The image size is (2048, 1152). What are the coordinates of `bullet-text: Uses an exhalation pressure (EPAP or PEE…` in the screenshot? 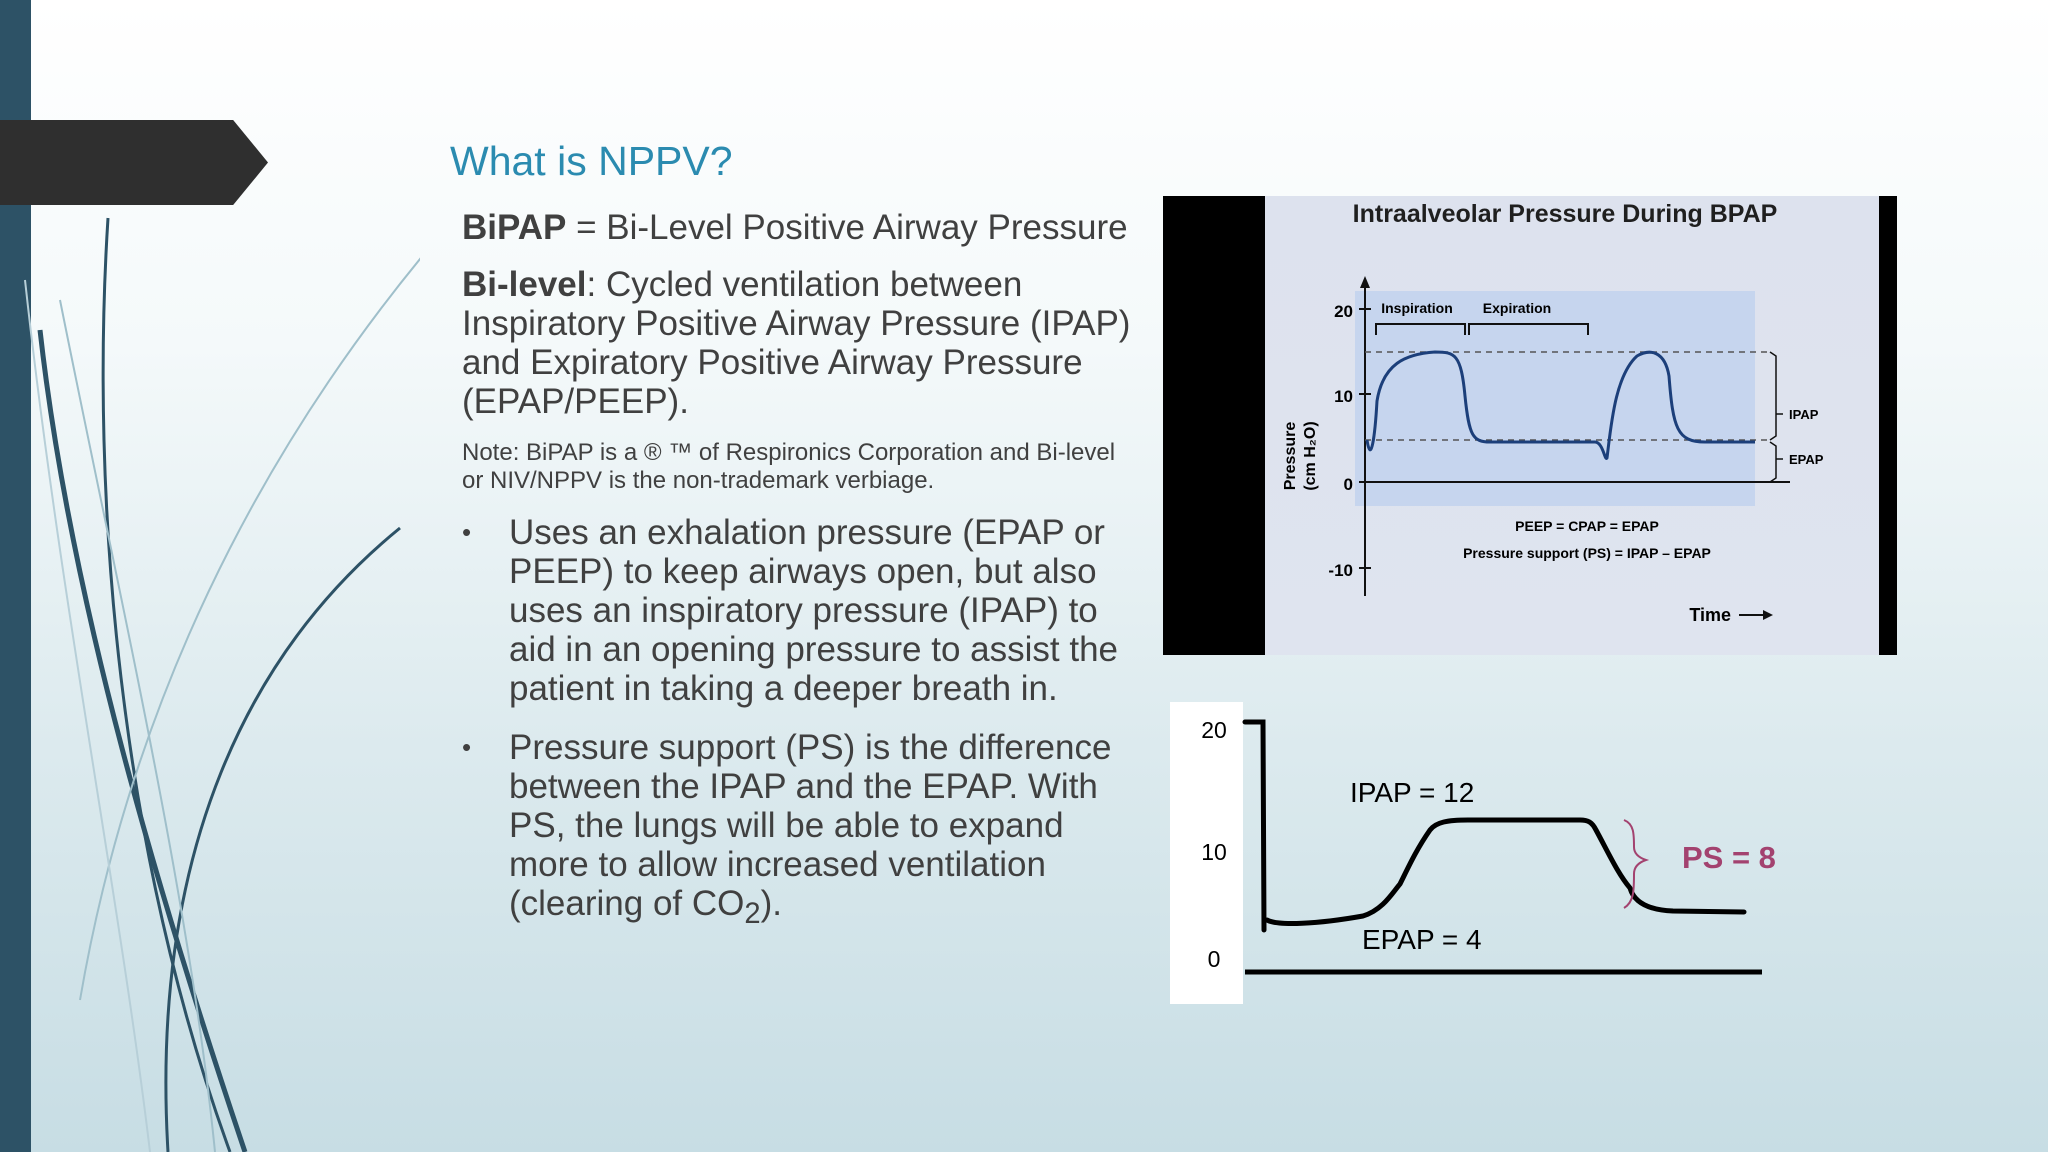 It's located at (813, 610).